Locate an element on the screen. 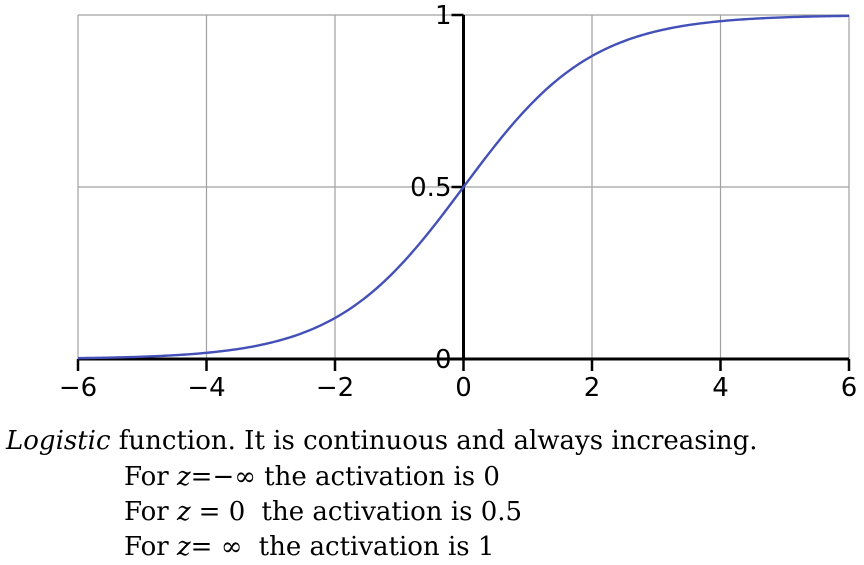 Image resolution: width=864 pixels, height=565 pixels. caption-line-2-rest: the activation is 0.5 is located at coordinates (392, 512).